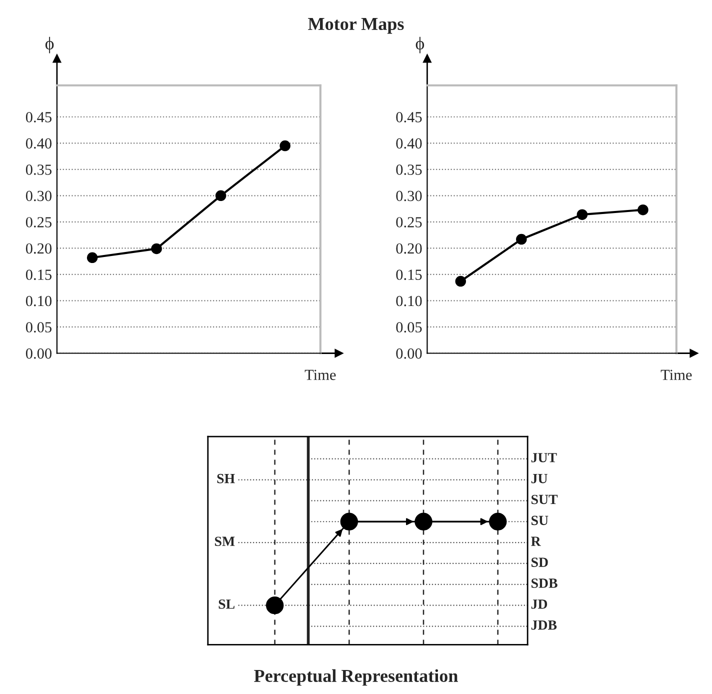  What do you see at coordinates (356, 677) in the screenshot?
I see `text: Perceptual Representation` at bounding box center [356, 677].